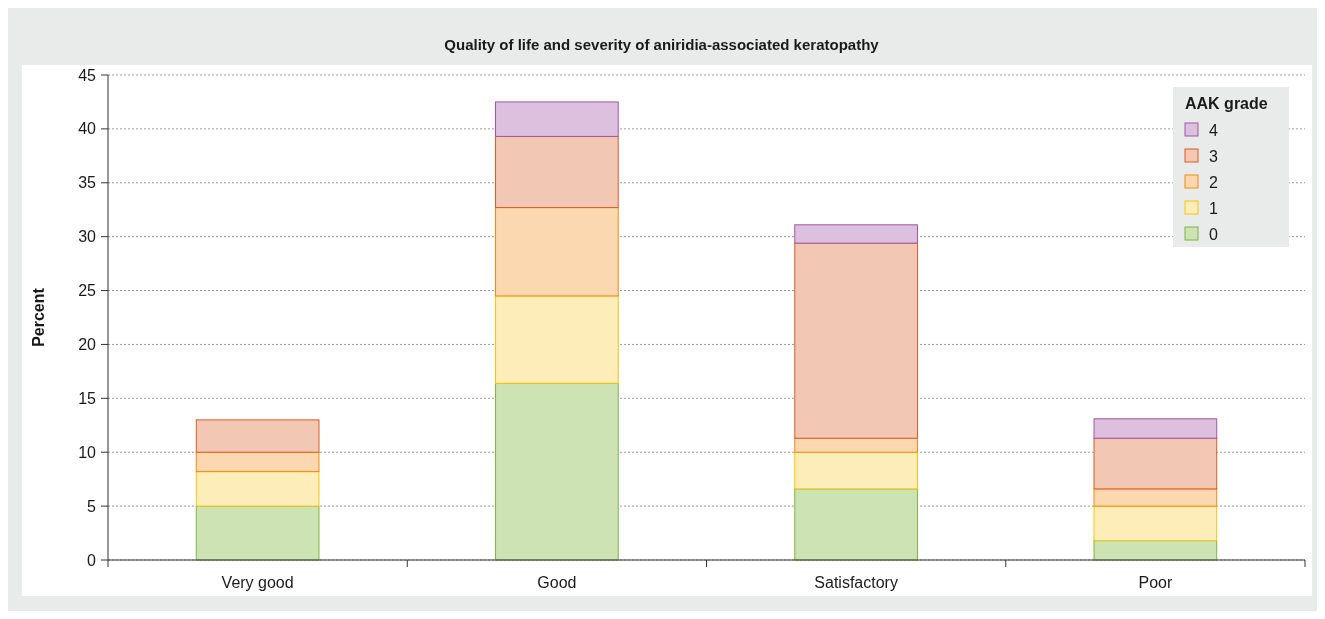 The height and width of the screenshot is (619, 1325). What do you see at coordinates (92, 506) in the screenshot?
I see `y-tick-label: 5` at bounding box center [92, 506].